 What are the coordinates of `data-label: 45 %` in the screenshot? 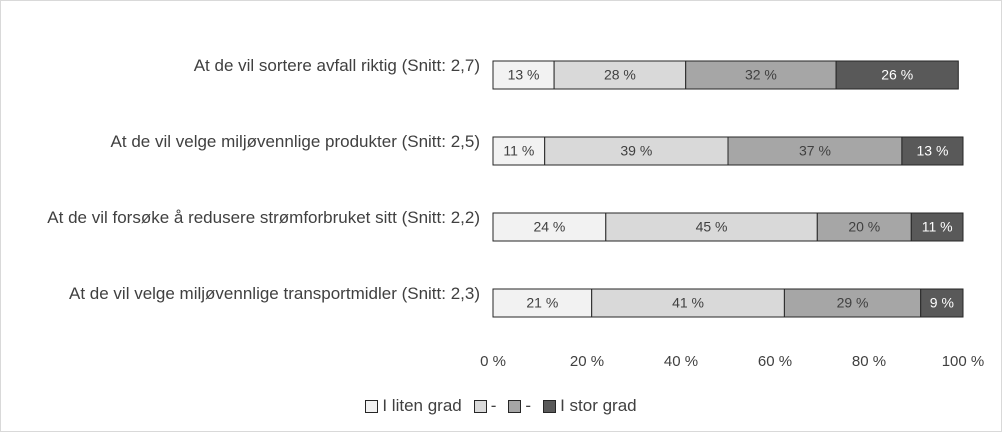 It's located at (712, 227).